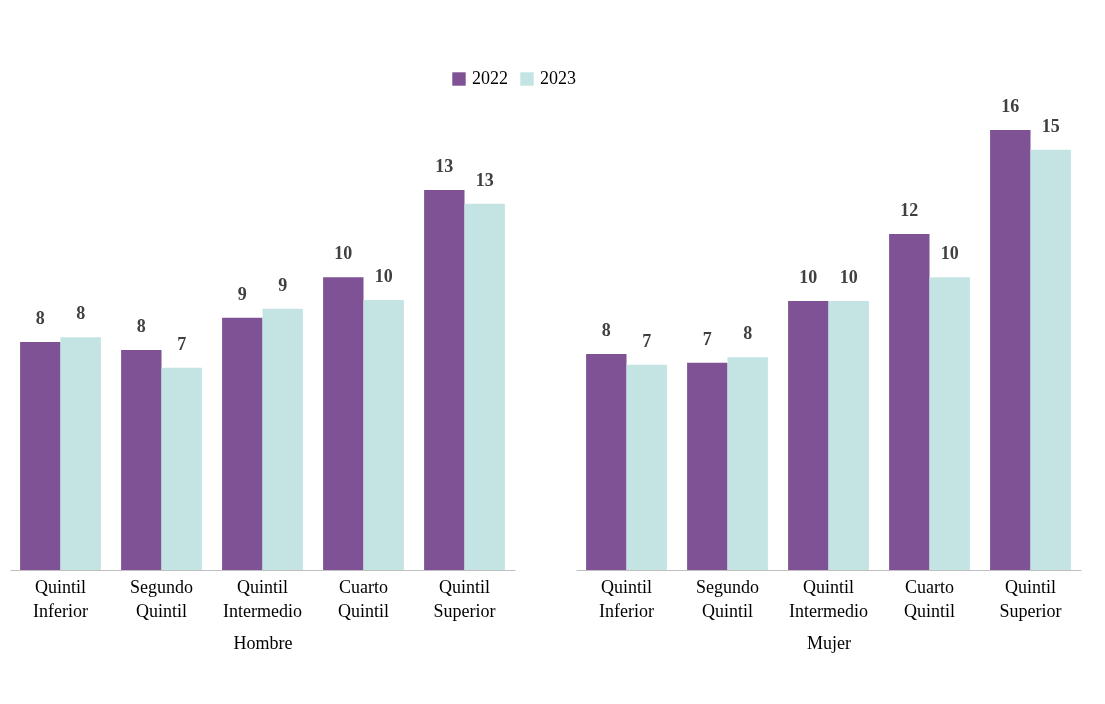 The height and width of the screenshot is (704, 1105). Describe the element at coordinates (490, 78) in the screenshot. I see `legend-label: 2022` at that location.